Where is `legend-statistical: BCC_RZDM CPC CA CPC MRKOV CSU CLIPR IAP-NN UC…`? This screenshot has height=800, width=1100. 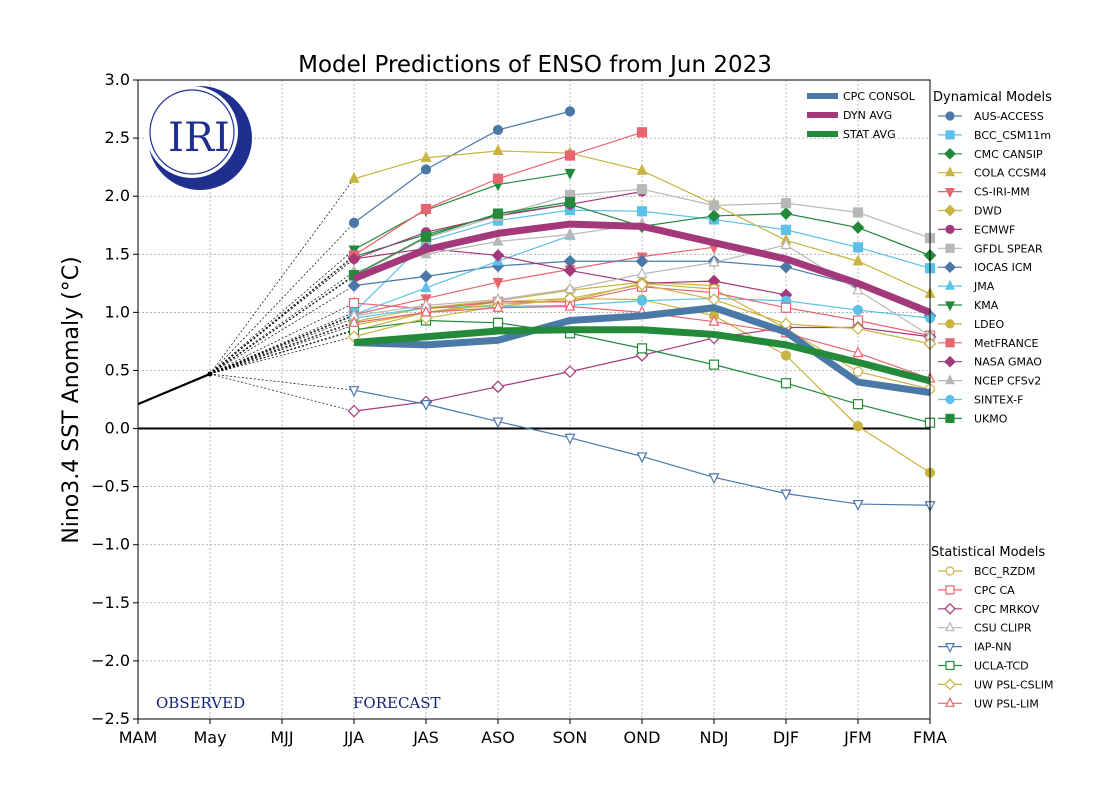 legend-statistical: BCC_RZDM CPC CA CPC MRKOV CSU CLIPR IAP-NN UC… is located at coordinates (995, 637).